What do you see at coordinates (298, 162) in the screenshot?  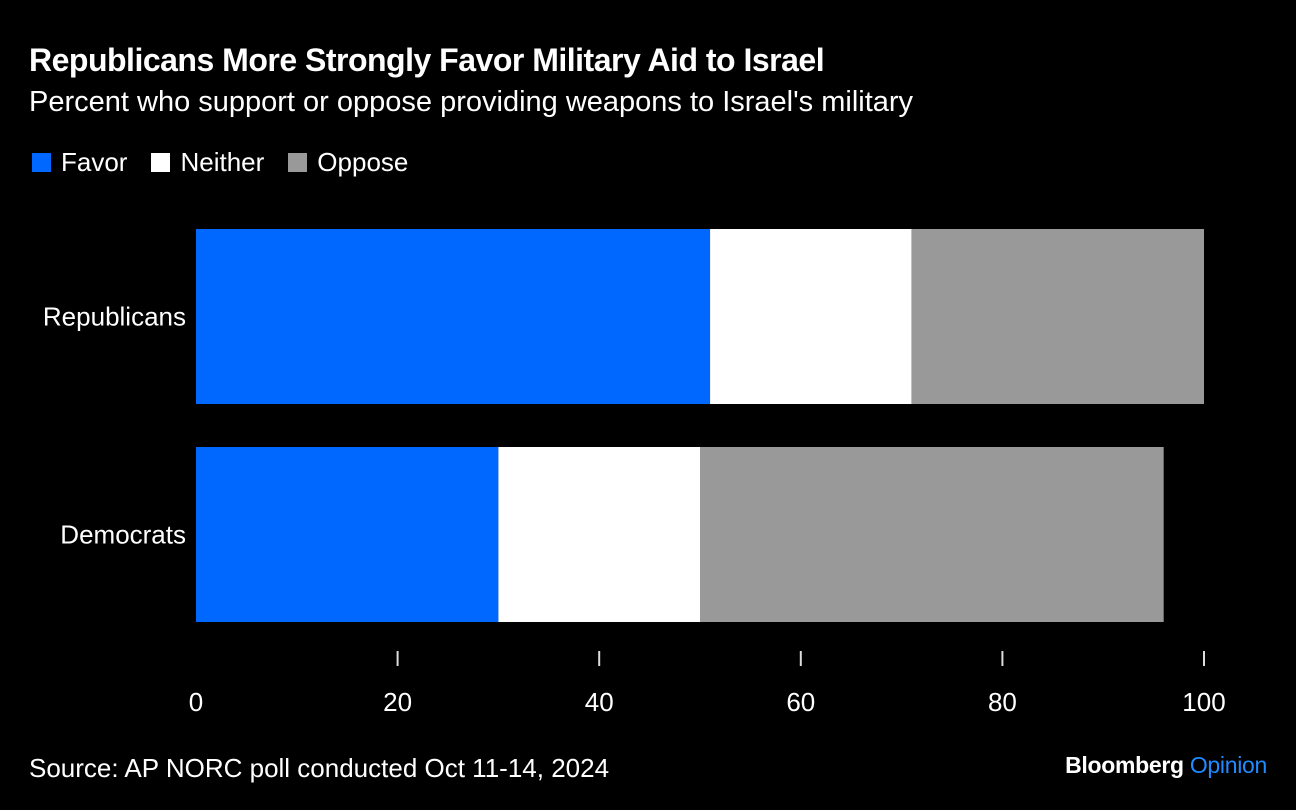 I see `legend-swatch-oppose` at bounding box center [298, 162].